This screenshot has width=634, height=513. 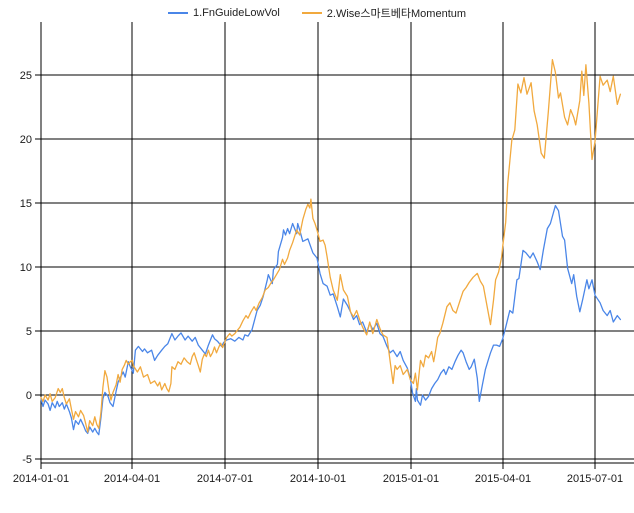 What do you see at coordinates (503, 479) in the screenshot?
I see `svg-text: 2015-04-01` at bounding box center [503, 479].